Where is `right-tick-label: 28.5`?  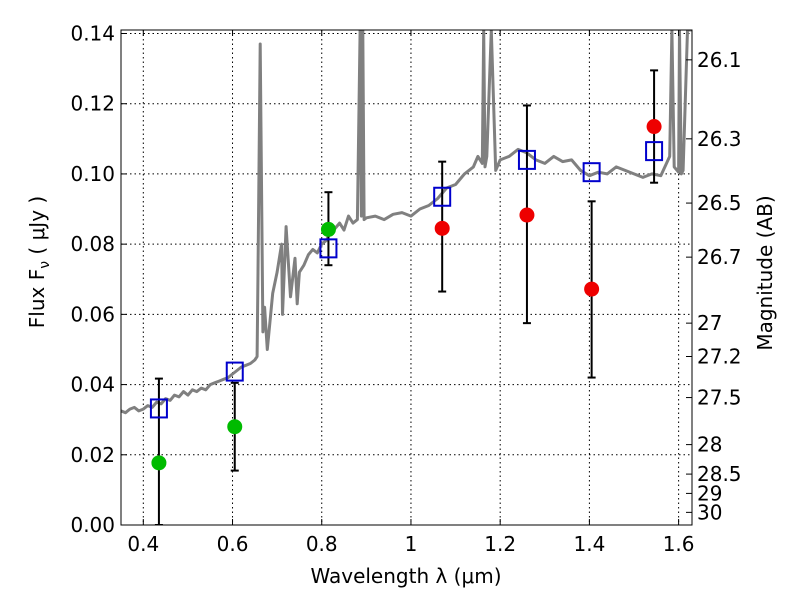 right-tick-label: 28.5 is located at coordinates (719, 474).